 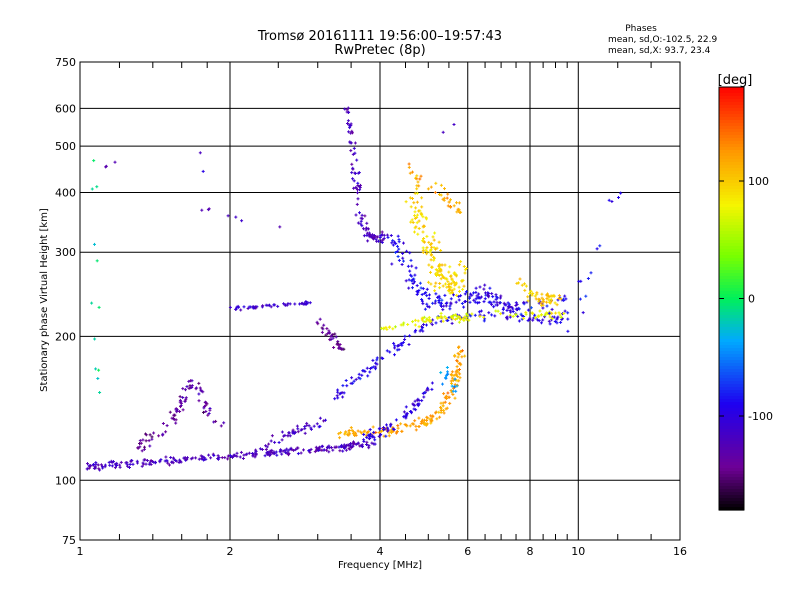 I want to click on x-tick-label: 4, so click(x=380, y=551).